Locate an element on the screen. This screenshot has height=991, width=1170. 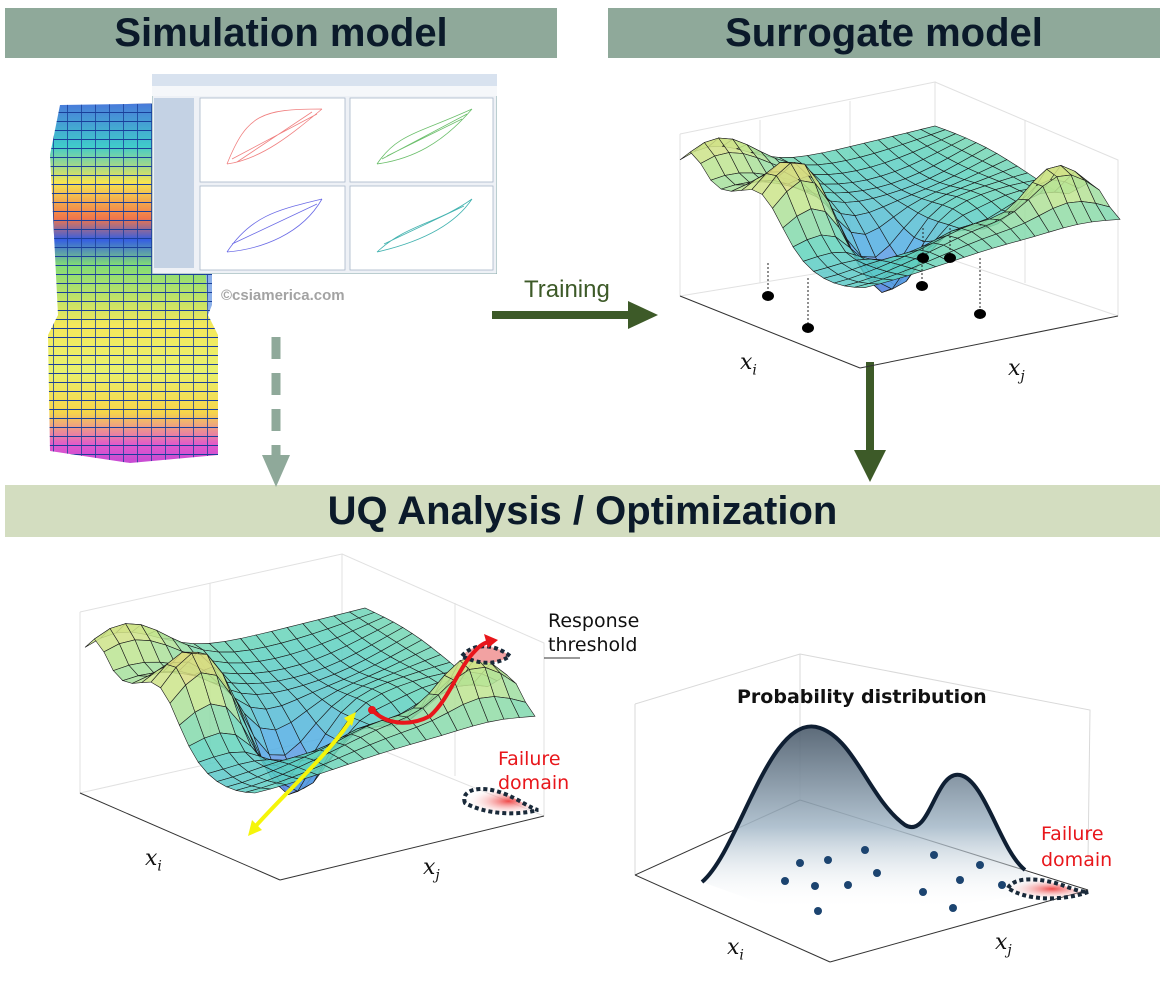
sample-points is located at coordinates (893, 880).